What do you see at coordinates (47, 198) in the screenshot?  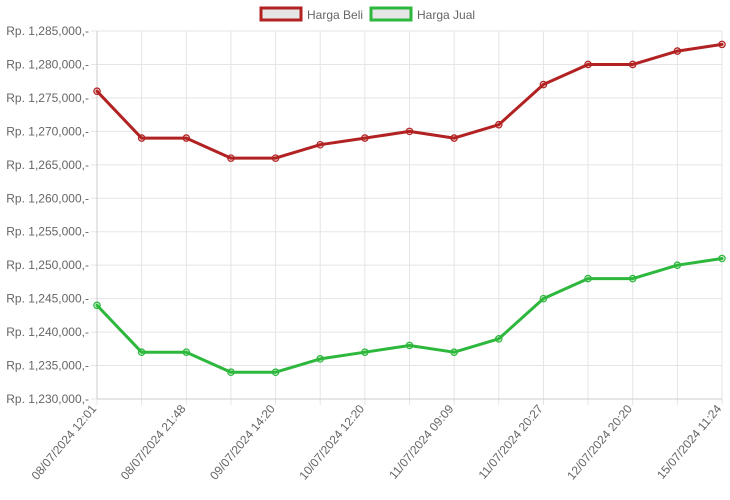 I see `y-tick-label: Rp. 1,260,000,-` at bounding box center [47, 198].